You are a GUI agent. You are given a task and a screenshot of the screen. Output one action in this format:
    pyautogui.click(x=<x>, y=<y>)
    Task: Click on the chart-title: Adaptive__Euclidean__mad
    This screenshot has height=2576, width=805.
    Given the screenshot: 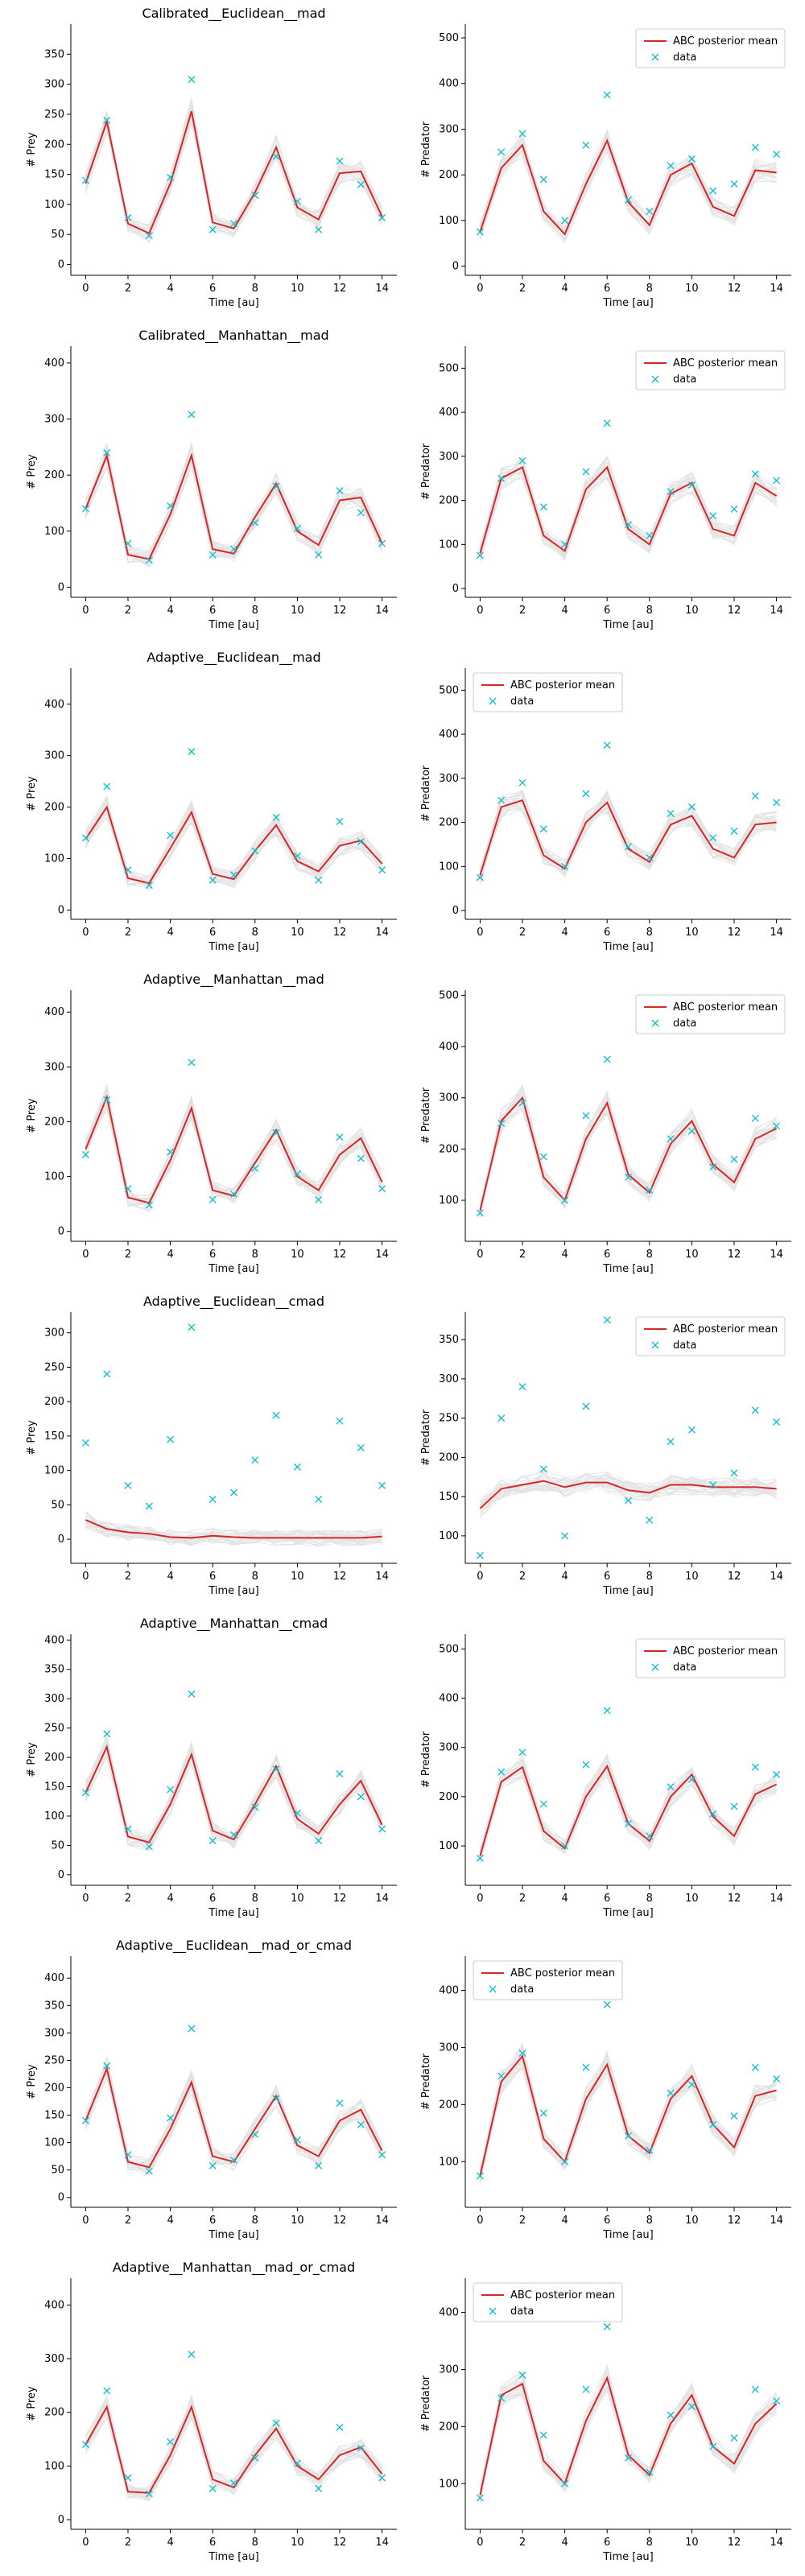 What is the action you would take?
    pyautogui.click(x=233, y=658)
    